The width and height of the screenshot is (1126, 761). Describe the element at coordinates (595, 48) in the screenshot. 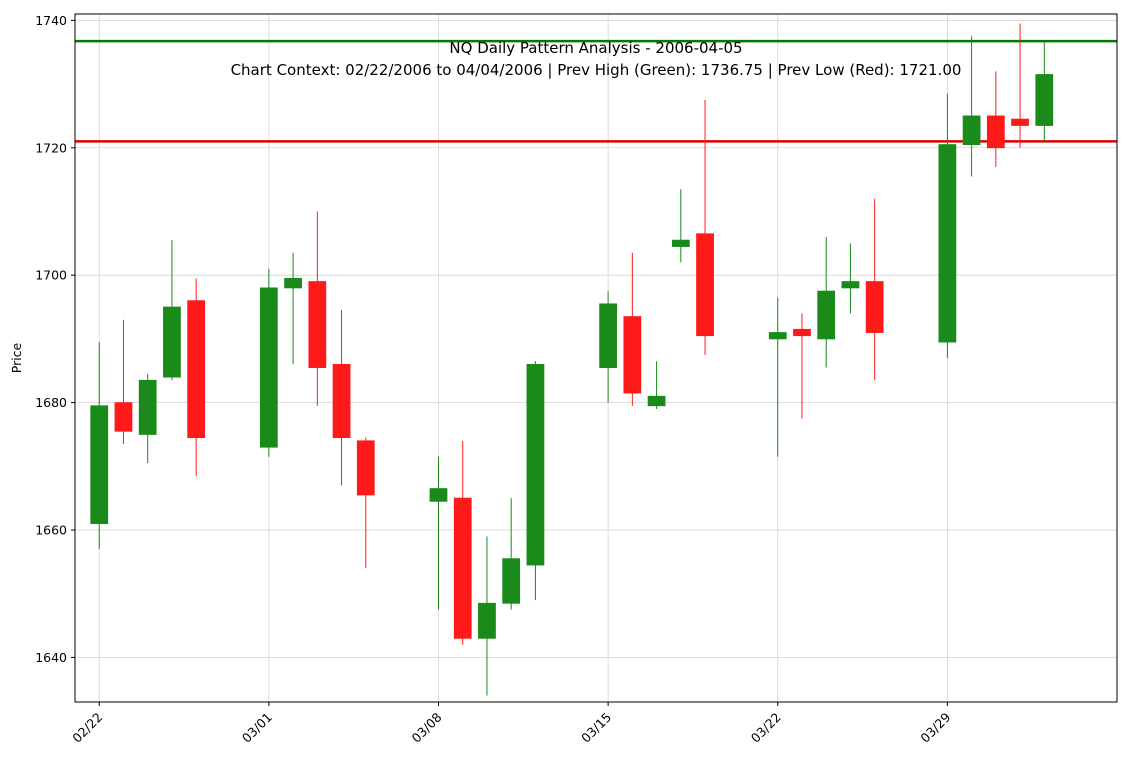

I see `chart-title: NQ Daily Pattern Analysis - 2006-04-05` at that location.